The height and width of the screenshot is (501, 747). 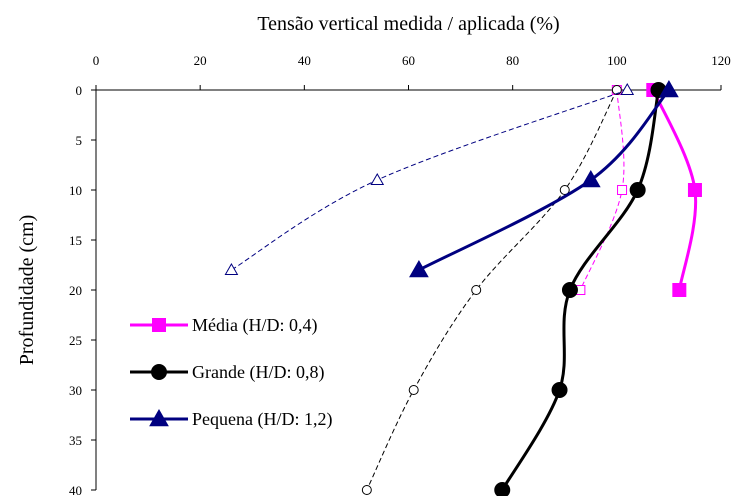 What do you see at coordinates (258, 372) in the screenshot?
I see `legend-label: Grande (H/D: 0,8)` at bounding box center [258, 372].